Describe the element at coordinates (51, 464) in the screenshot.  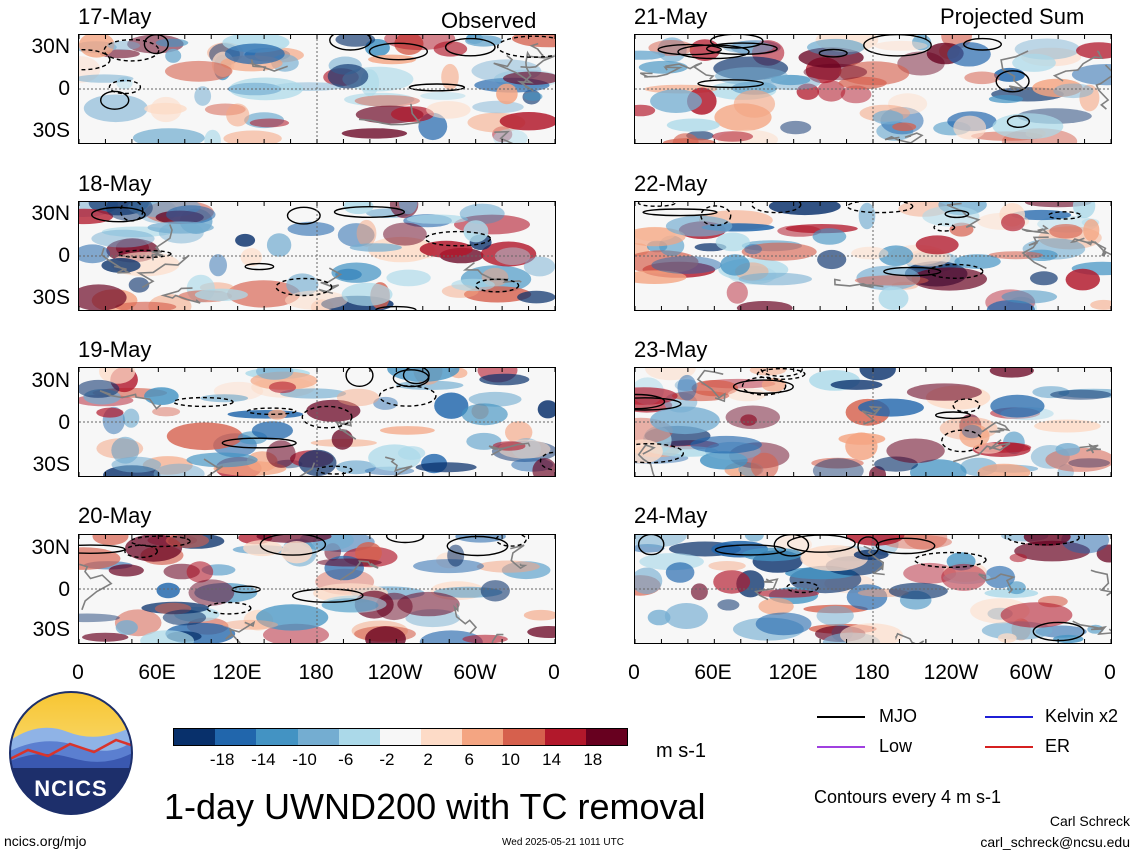
I see `y-tick-30s: 30S` at that location.